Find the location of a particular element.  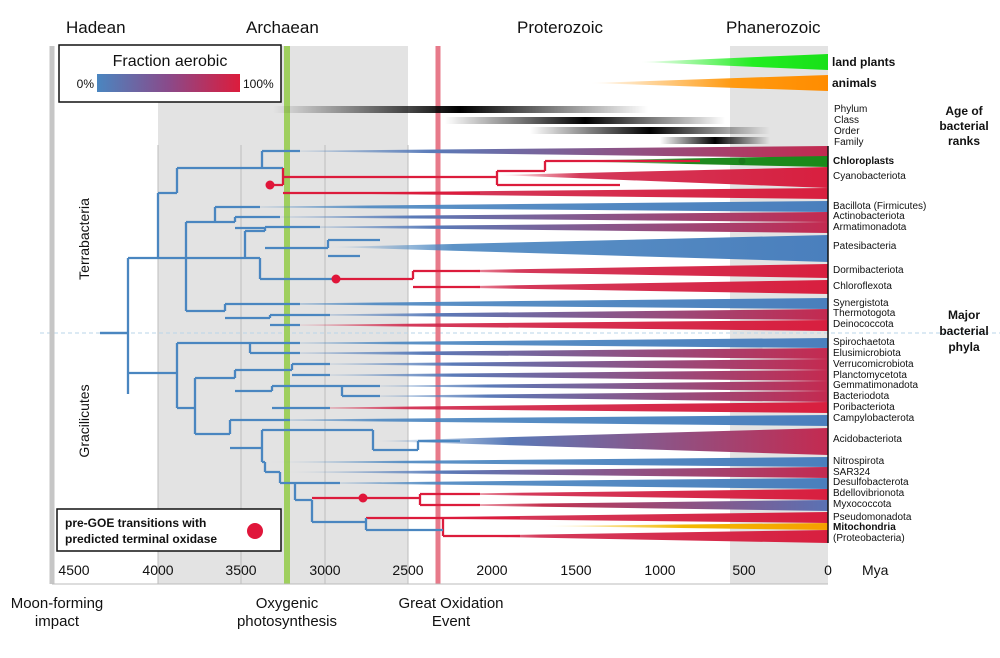

goe-label-1: Great Oxidation is located at coordinates (450, 603).